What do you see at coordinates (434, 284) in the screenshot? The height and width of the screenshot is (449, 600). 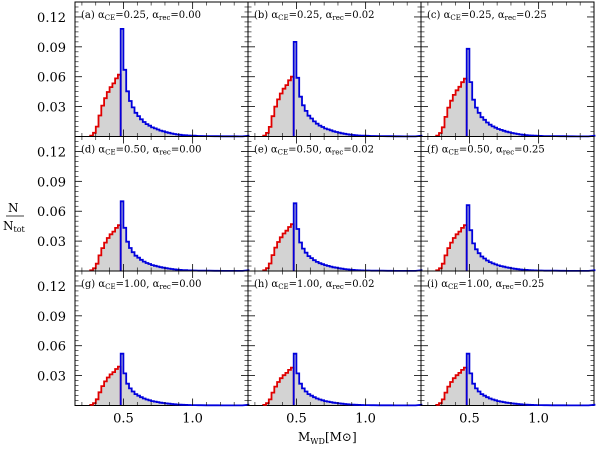 I see `panel-letter: (i)` at bounding box center [434, 284].